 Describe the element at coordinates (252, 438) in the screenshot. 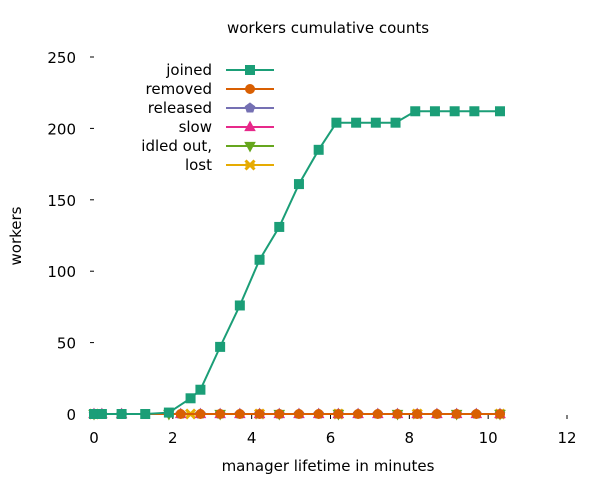

I see `x-tick-label: 4` at that location.